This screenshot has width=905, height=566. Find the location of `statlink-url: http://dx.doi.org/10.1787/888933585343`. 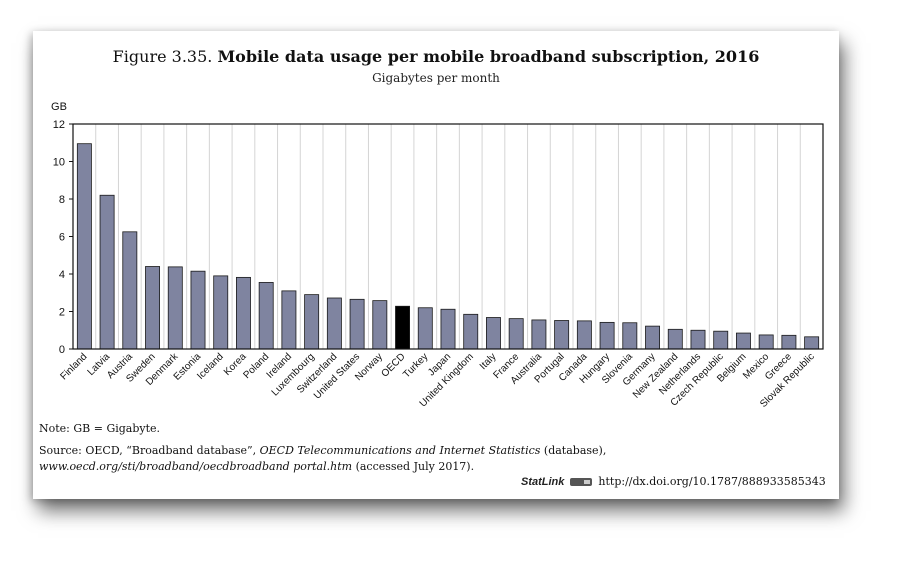

statlink-url: http://dx.doi.org/10.1787/888933585343 is located at coordinates (712, 481).